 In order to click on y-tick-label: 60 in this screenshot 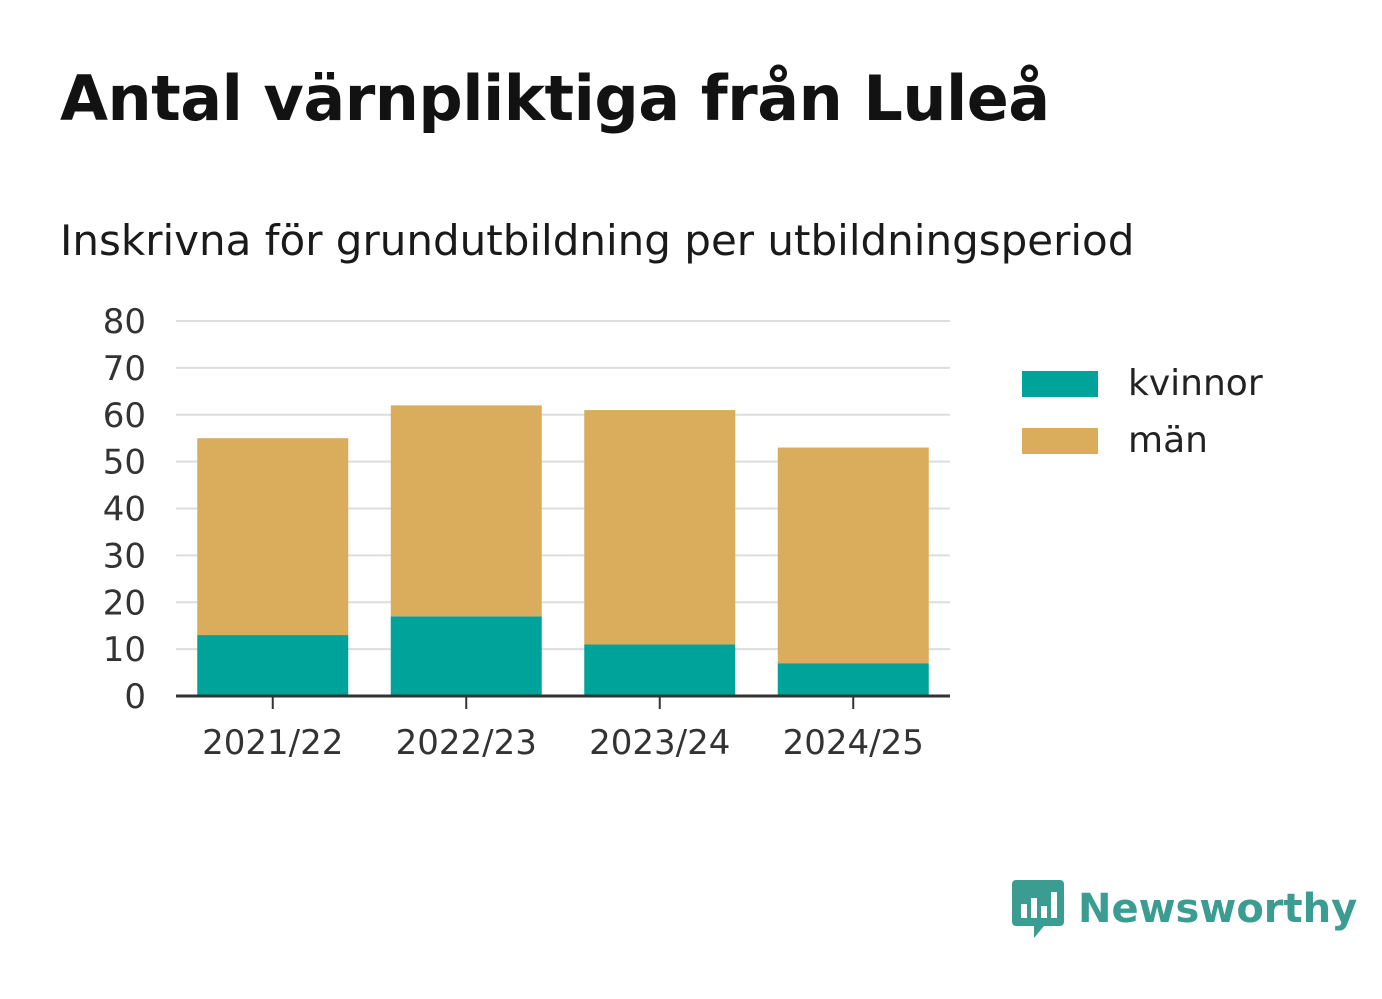, I will do `click(124, 416)`.